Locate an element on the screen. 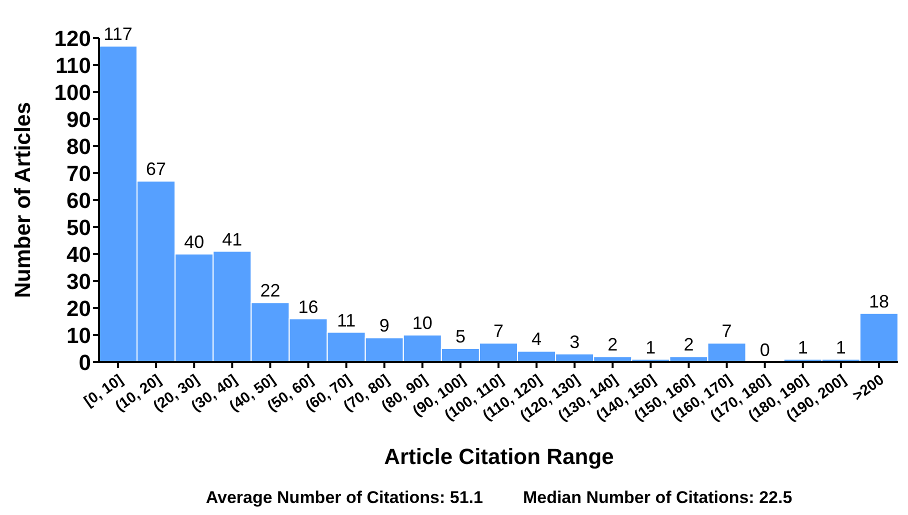  y-tick-label: 30 is located at coordinates (78, 281).